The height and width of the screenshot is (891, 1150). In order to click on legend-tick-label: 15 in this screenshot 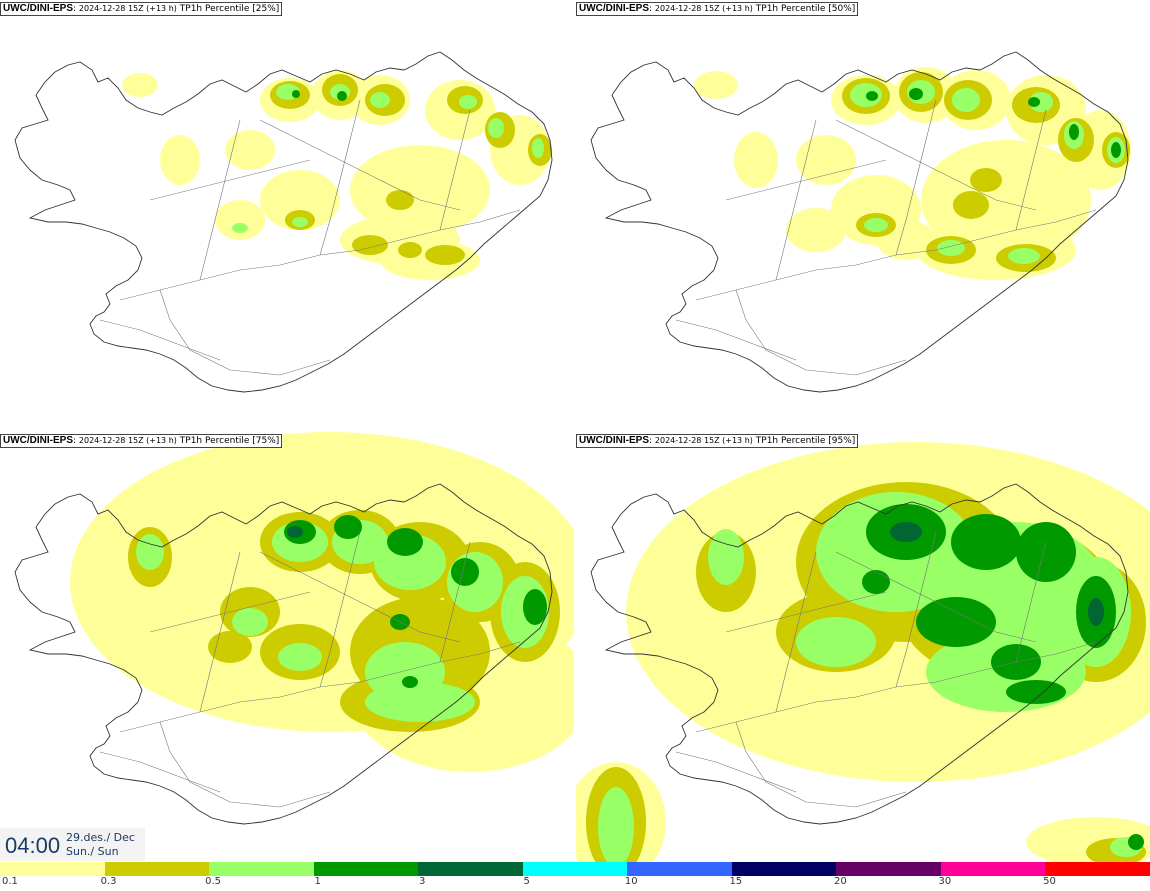, I will do `click(736, 881)`.